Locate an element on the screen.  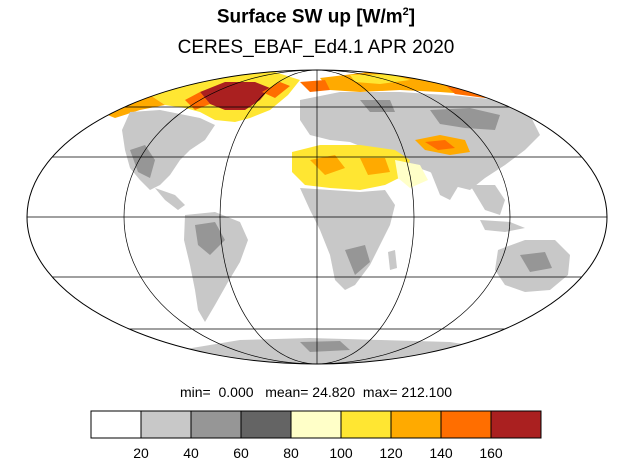
colorbar-tick-label: 60 is located at coordinates (241, 453).